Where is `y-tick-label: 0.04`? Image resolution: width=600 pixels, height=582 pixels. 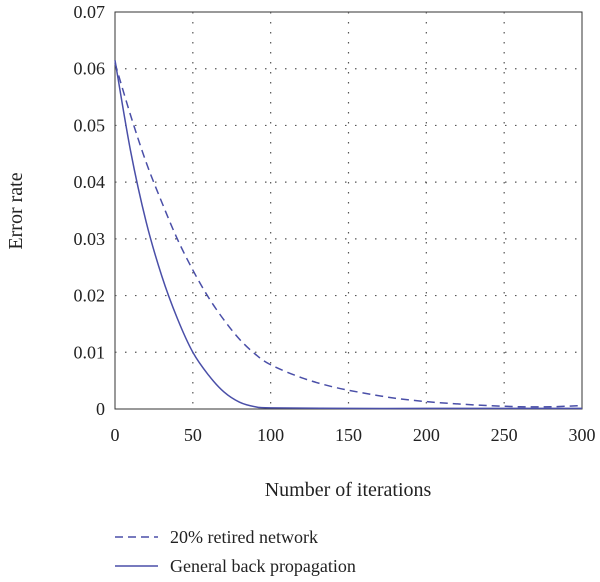 y-tick-label: 0.04 is located at coordinates (90, 182).